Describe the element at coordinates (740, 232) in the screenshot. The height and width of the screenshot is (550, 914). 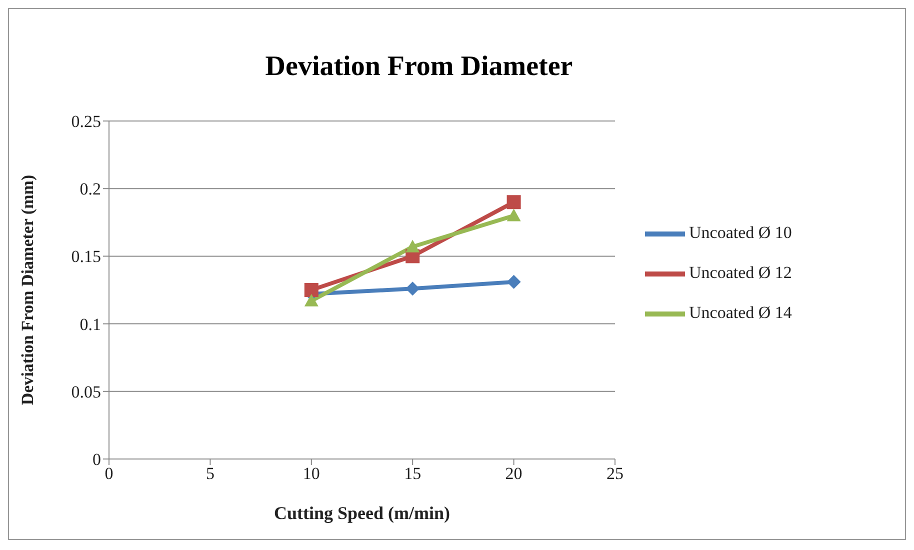
I see `legend-label: Uncoated Ø 10` at that location.